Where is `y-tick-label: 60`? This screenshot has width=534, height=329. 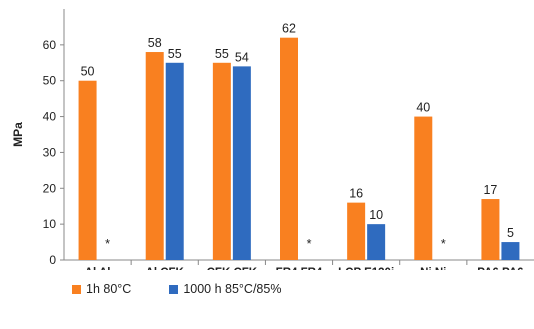
y-tick-label: 60 is located at coordinates (50, 45).